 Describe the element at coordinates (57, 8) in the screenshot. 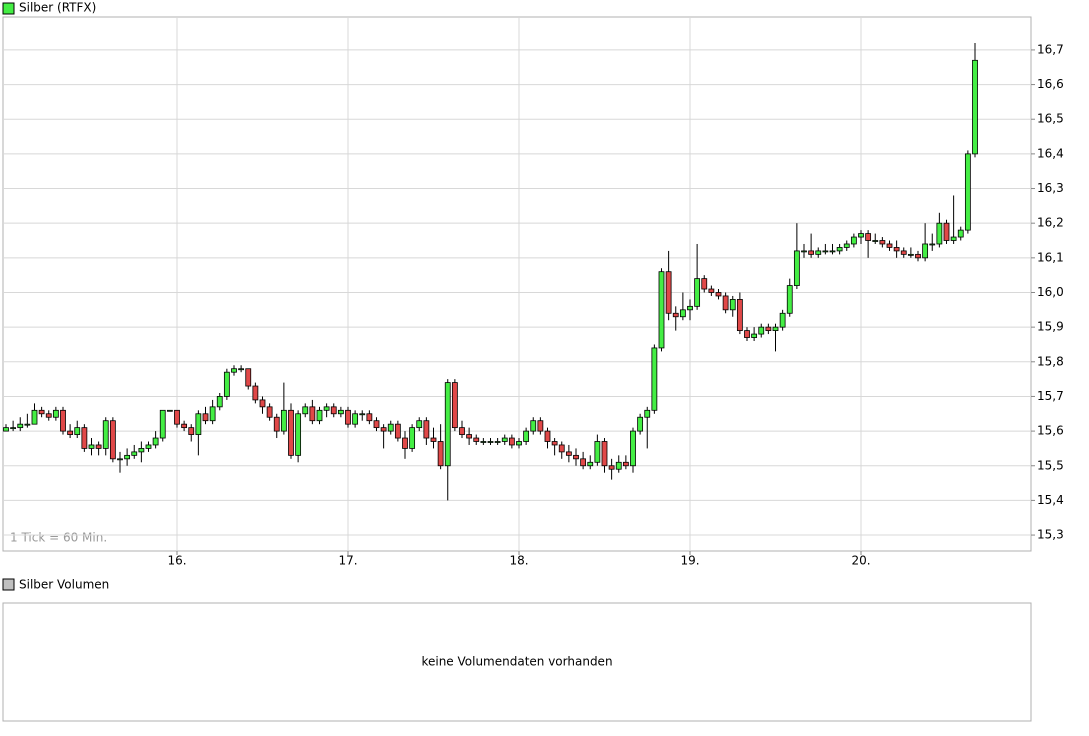

I see `legend-label: Silber (RTFX)` at that location.